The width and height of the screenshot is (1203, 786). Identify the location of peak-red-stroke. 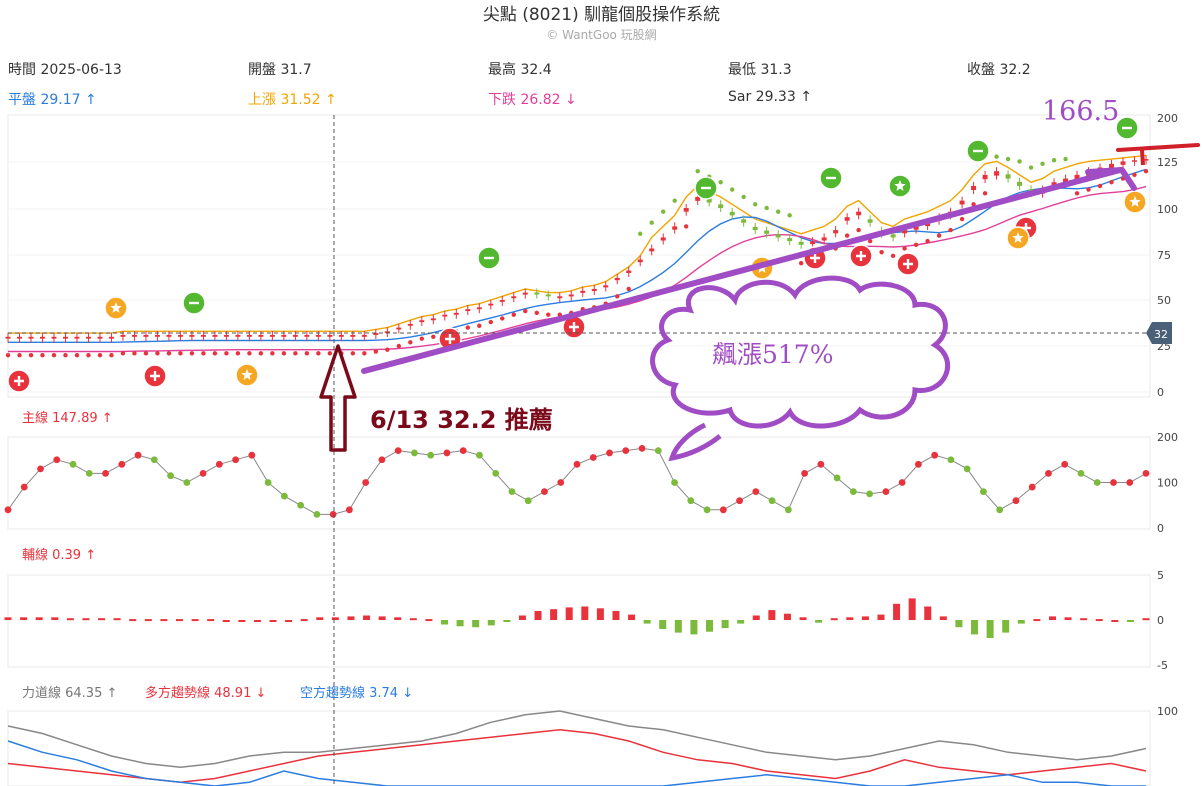
(1158, 147).